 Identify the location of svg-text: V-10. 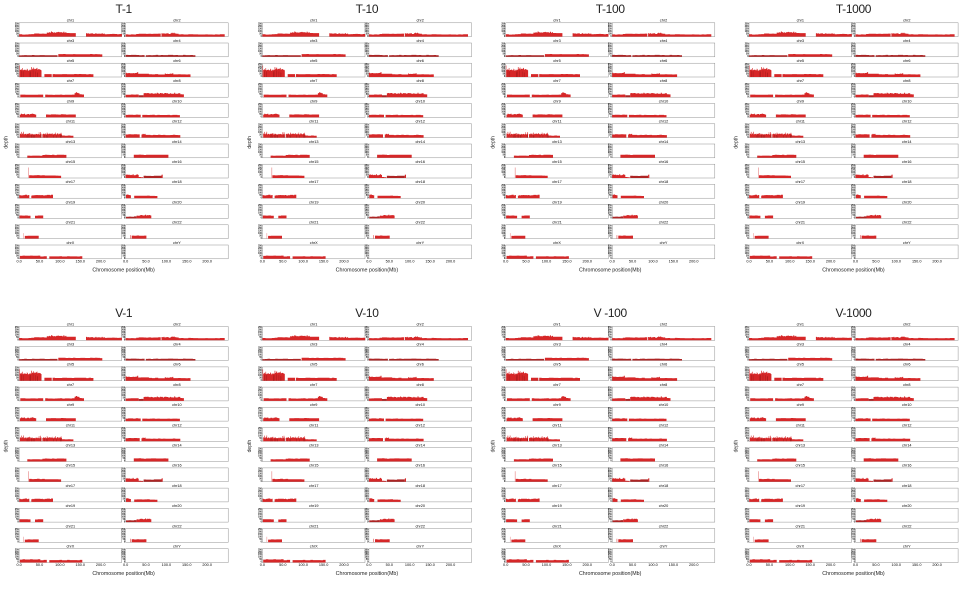
(367, 313).